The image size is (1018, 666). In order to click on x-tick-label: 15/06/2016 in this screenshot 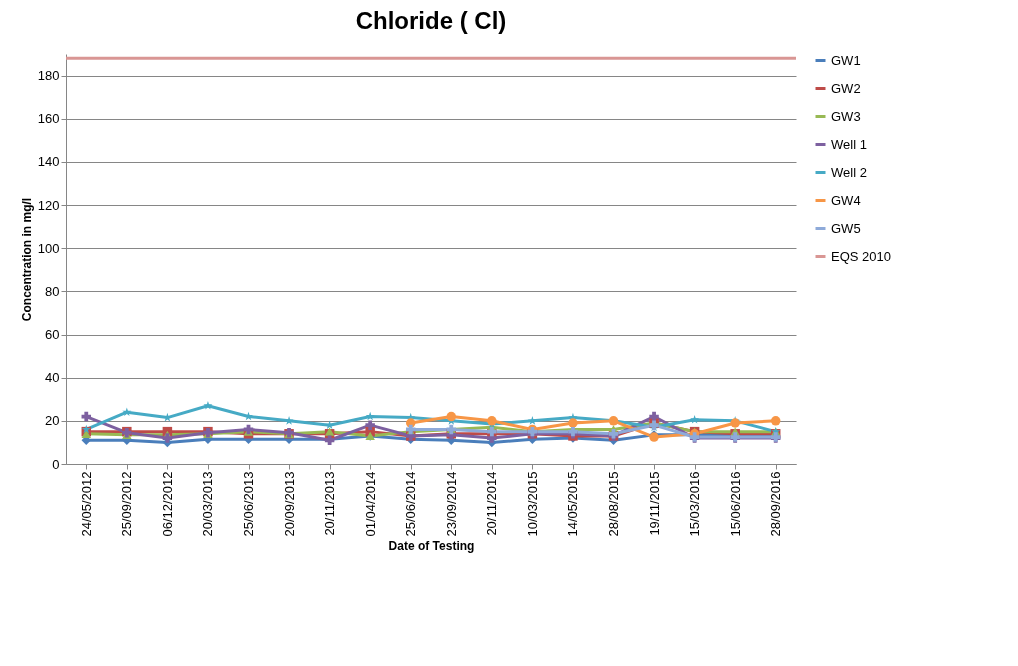, I will do `click(735, 504)`.